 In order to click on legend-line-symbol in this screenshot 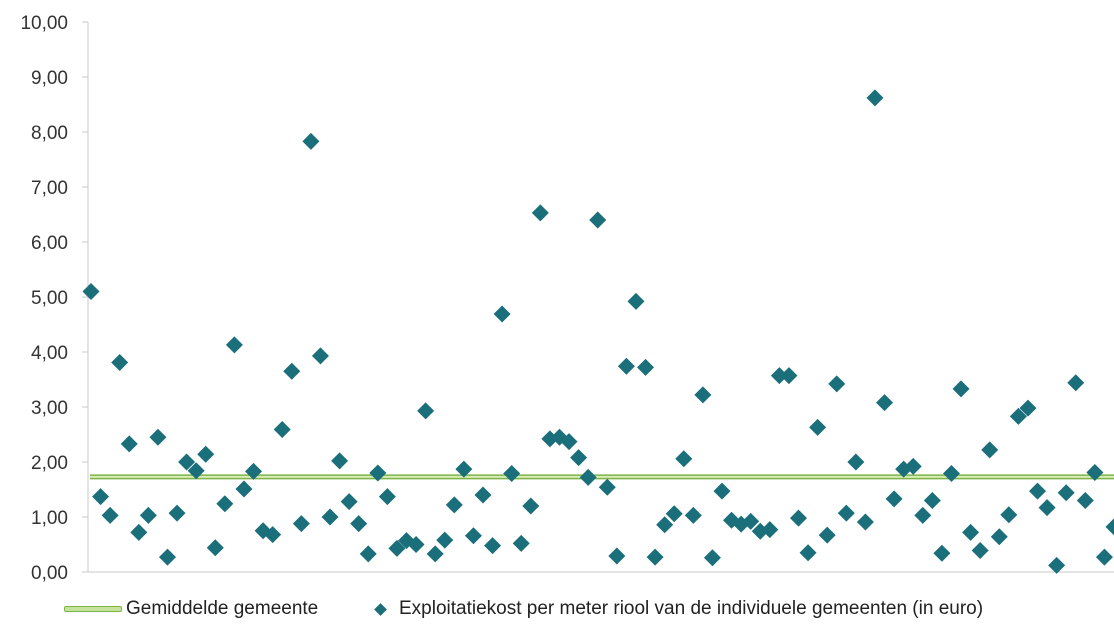, I will do `click(93, 609)`.